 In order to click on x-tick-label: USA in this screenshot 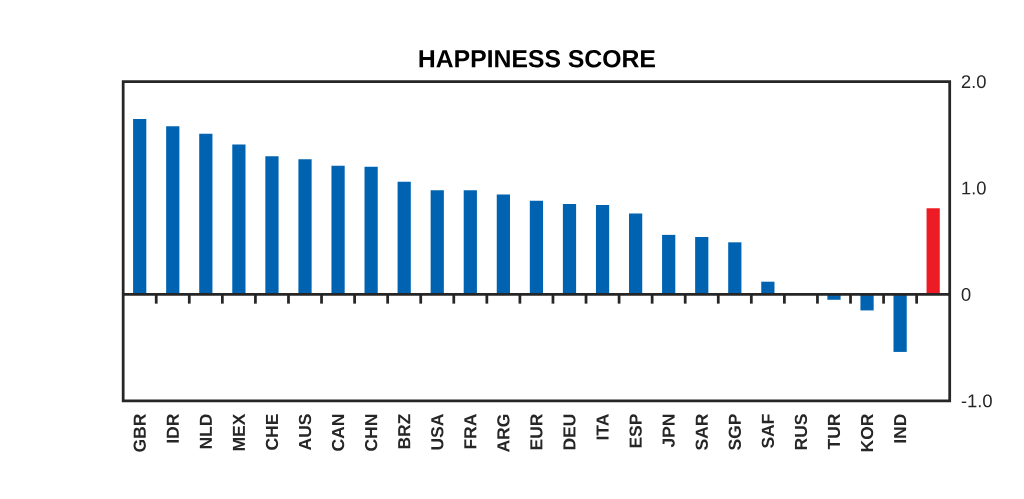, I will do `click(437, 432)`.